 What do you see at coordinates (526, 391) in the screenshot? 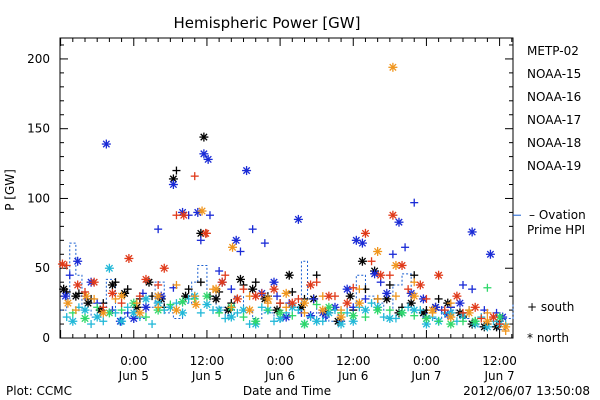
I see `timestamp-label: 2012/06/07 13:50:08` at bounding box center [526, 391].